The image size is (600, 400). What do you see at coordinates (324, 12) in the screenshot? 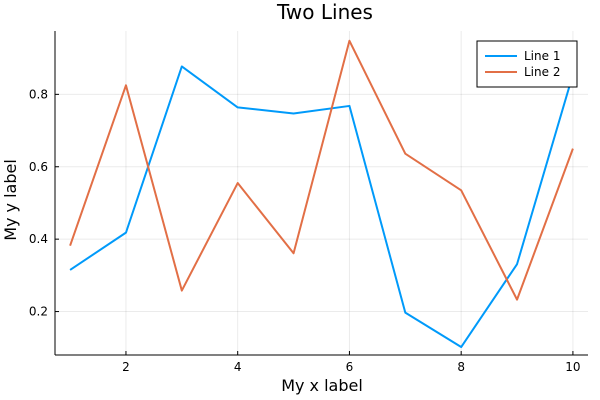
I see `chart-title: Two Lines` at bounding box center [324, 12].